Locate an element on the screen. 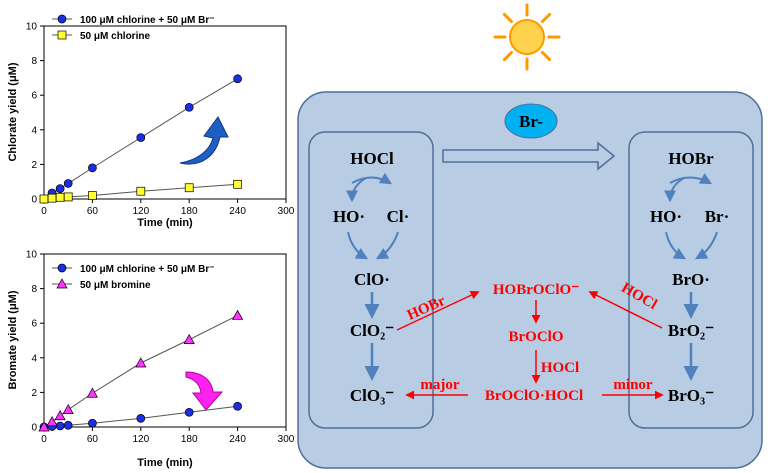 Image resolution: width=768 pixels, height=473 pixels. bromine-pathway-box is located at coordinates (691, 280).